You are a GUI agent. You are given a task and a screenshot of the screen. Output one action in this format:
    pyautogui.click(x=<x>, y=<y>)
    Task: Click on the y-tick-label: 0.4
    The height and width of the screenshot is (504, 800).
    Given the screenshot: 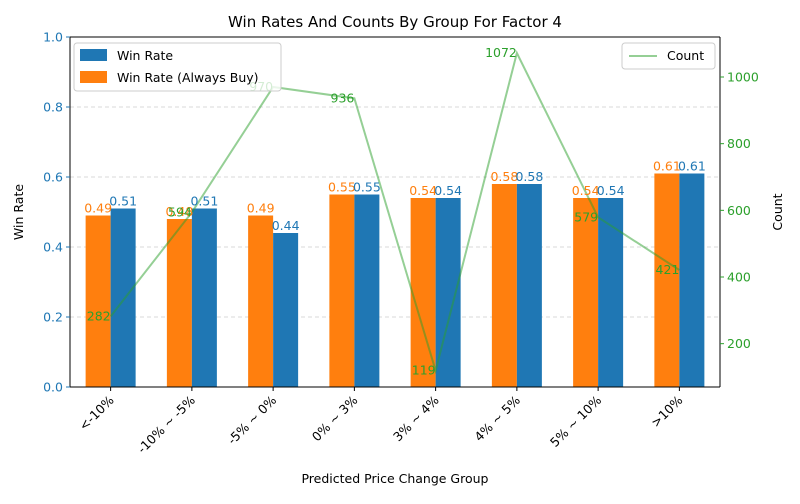 What is the action you would take?
    pyautogui.click(x=53, y=247)
    